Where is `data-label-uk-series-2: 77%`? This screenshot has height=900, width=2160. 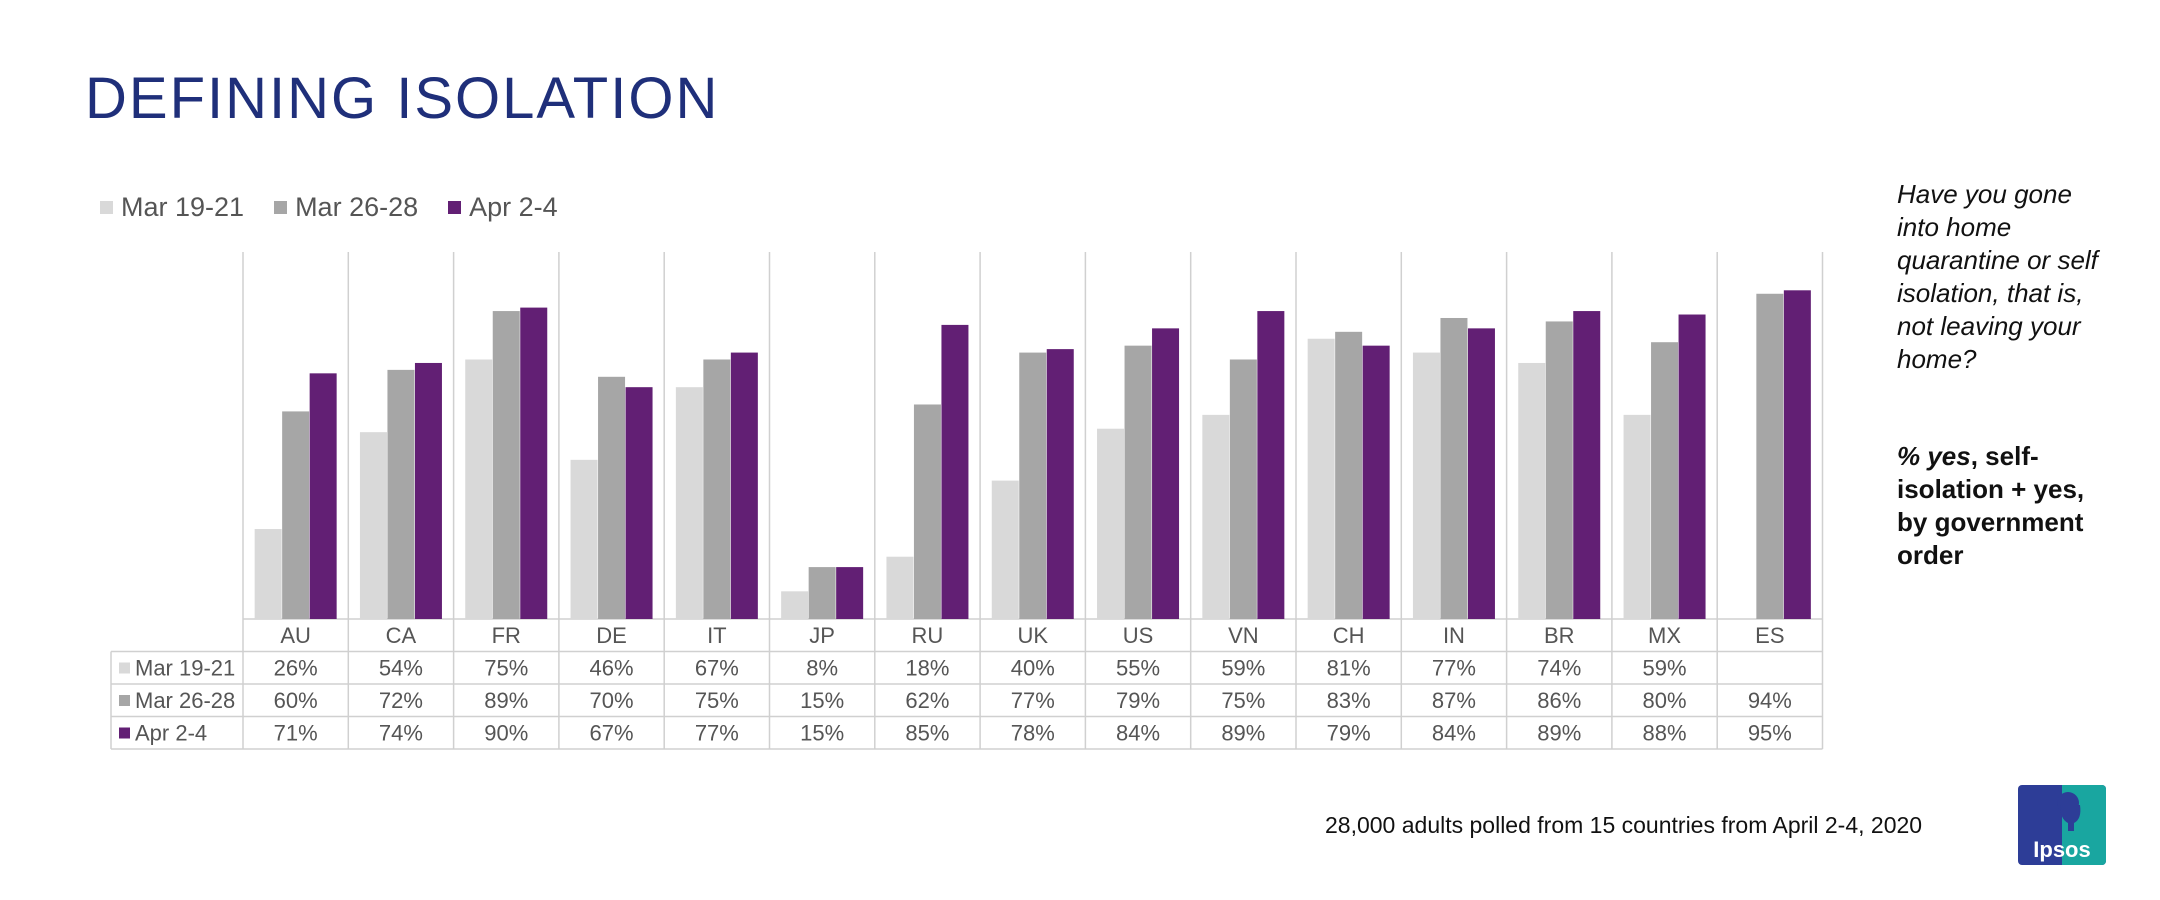 data-label-uk-series-2: 77% is located at coordinates (1033, 700).